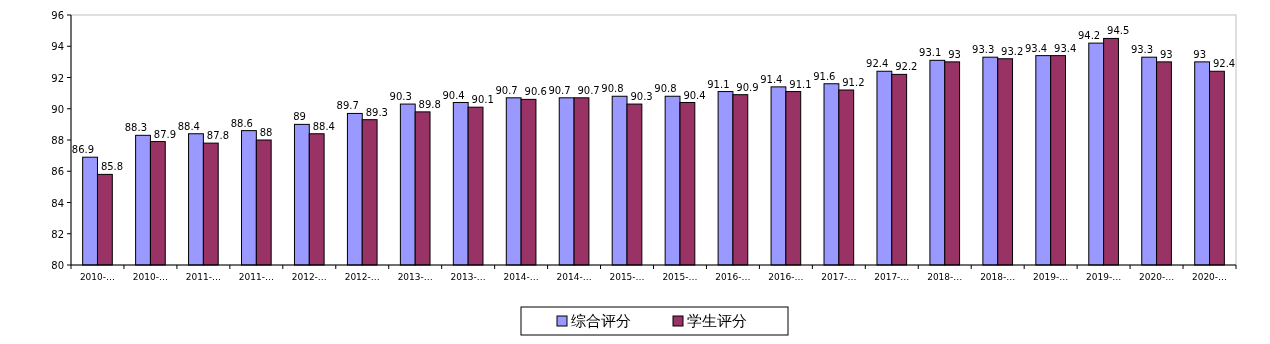  Describe the element at coordinates (57, 47) in the screenshot. I see `y-tick-label: 94` at that location.